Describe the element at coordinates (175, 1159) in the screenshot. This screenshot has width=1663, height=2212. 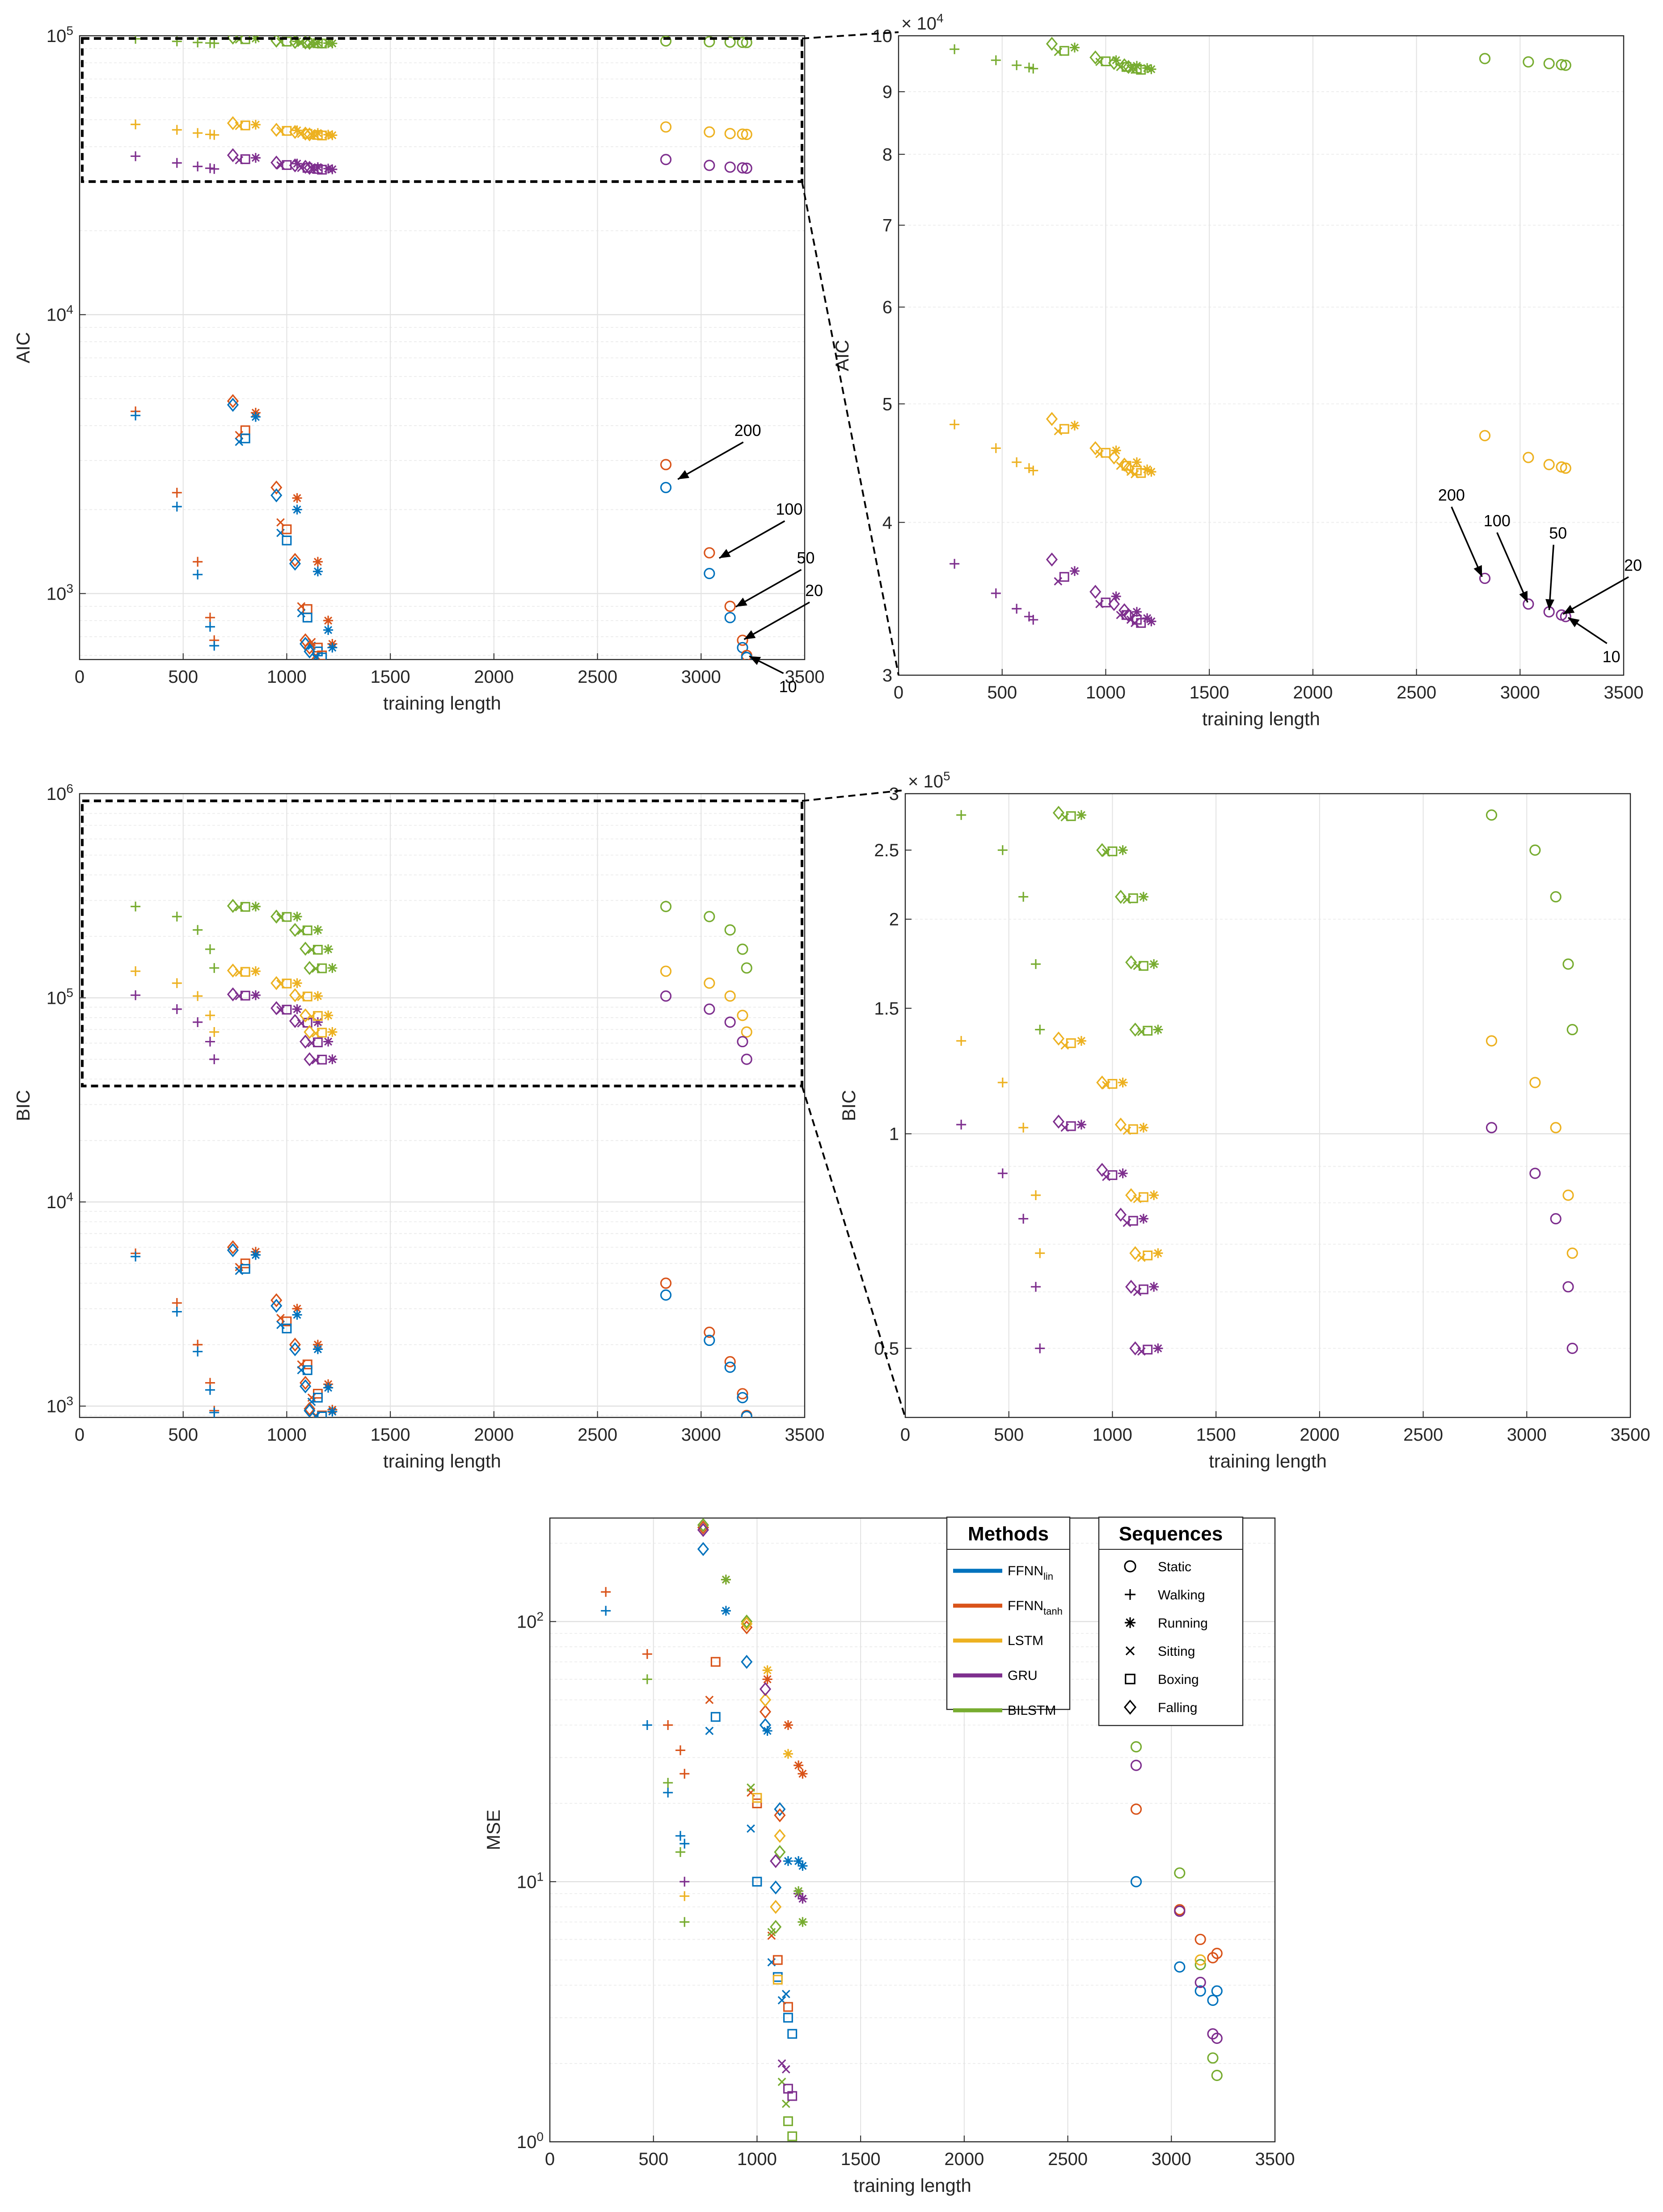
I see `series-walking` at that location.